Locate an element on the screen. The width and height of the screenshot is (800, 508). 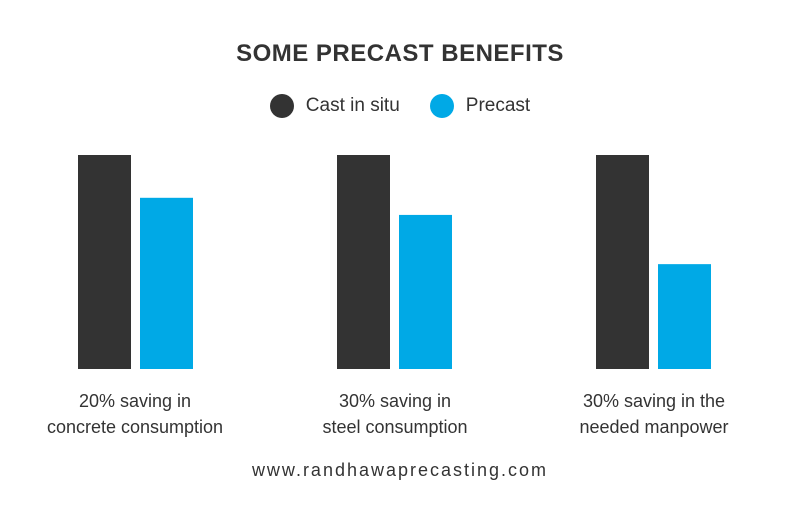
legend-item-cast-in-situ: Cast in situ is located at coordinates (334, 106).